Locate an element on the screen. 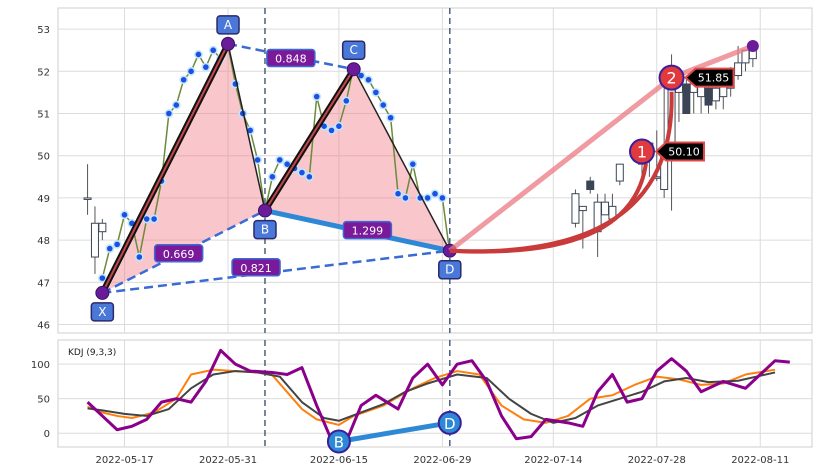 The width and height of the screenshot is (819, 475). kdj-marker-label-b: B is located at coordinates (339, 442).